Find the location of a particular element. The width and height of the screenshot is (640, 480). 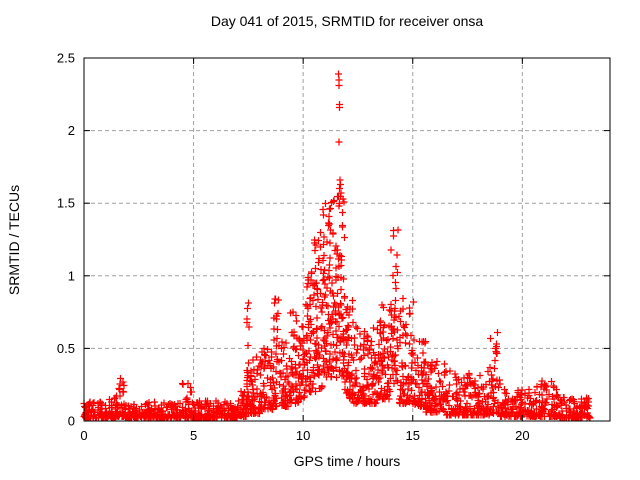

x-tick-label: 0 is located at coordinates (83, 435).